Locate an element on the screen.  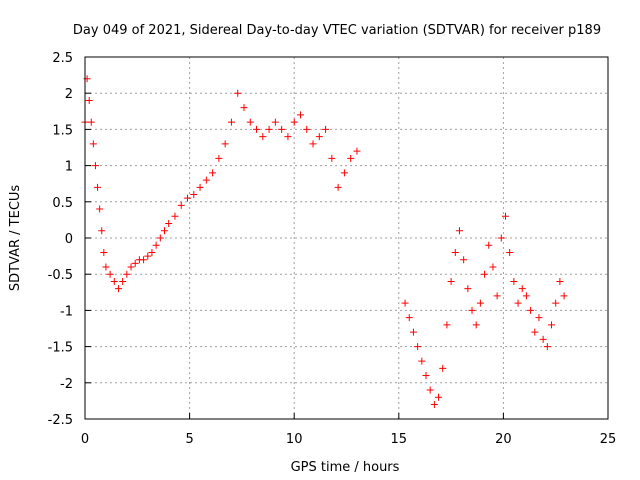
y-axis-label: SDTVAR / TECUs is located at coordinates (15, 238).